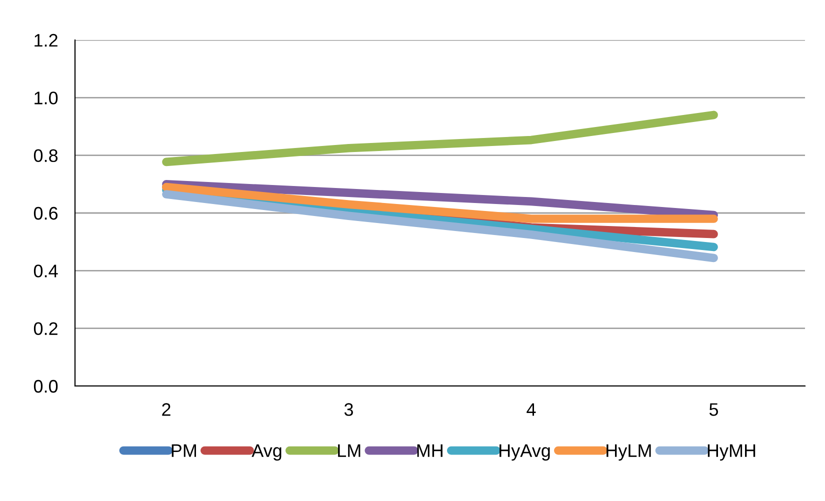  I want to click on y-tick-label: 1.0, so click(46, 98).